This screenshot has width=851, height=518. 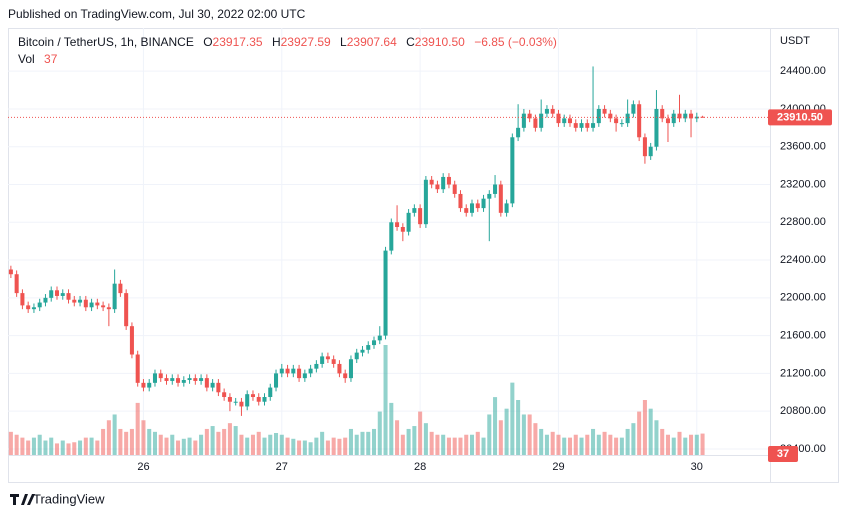 What do you see at coordinates (795, 41) in the screenshot?
I see `currency-label: USDT` at bounding box center [795, 41].